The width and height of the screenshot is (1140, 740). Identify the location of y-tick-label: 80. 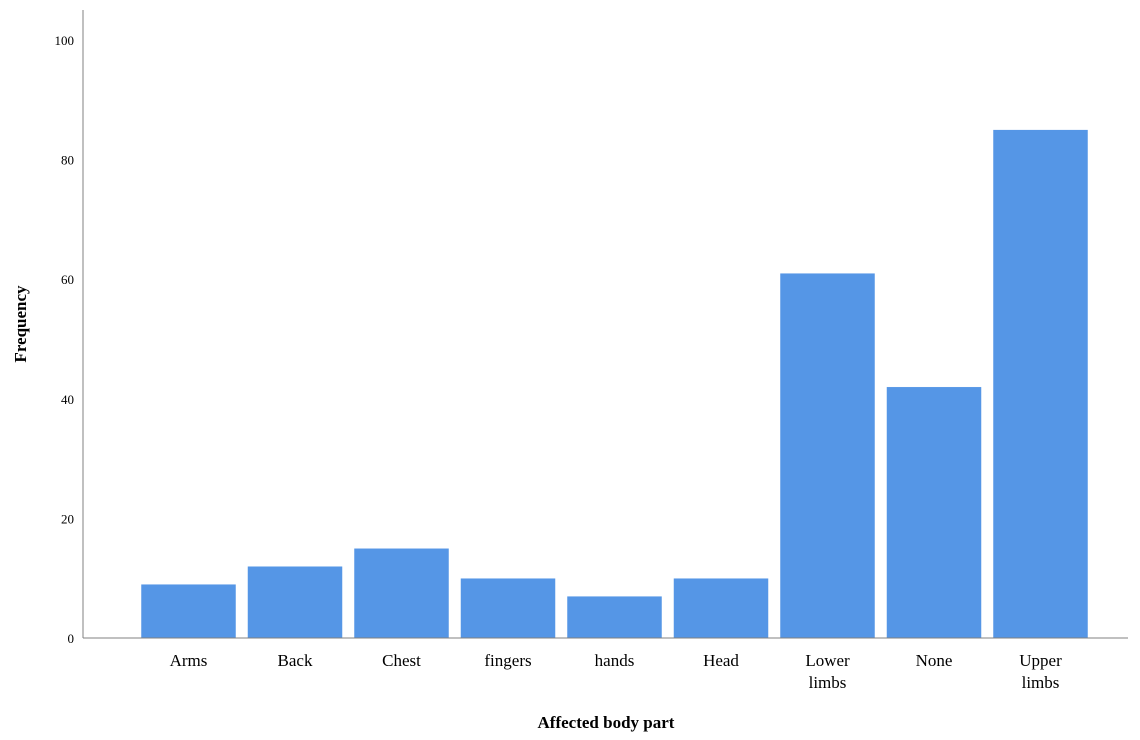
(67, 160).